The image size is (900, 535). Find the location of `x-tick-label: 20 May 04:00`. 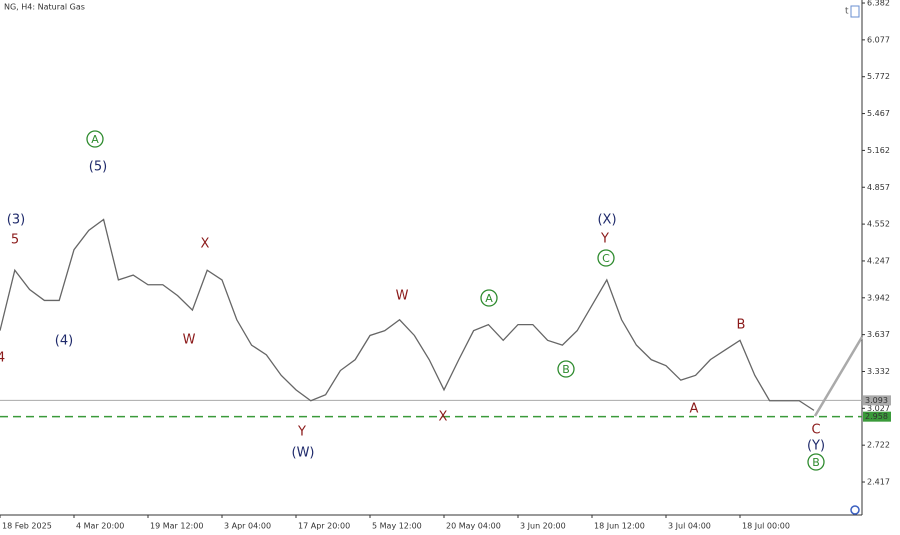

x-tick-label: 20 May 04:00 is located at coordinates (473, 526).